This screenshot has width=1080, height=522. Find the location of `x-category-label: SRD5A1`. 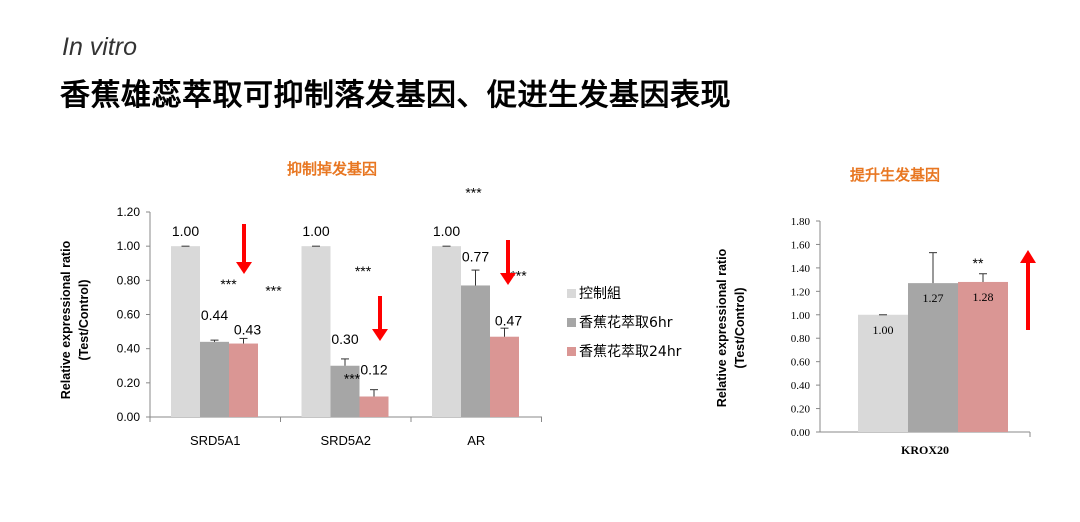

x-category-label: SRD5A1 is located at coordinates (215, 440).